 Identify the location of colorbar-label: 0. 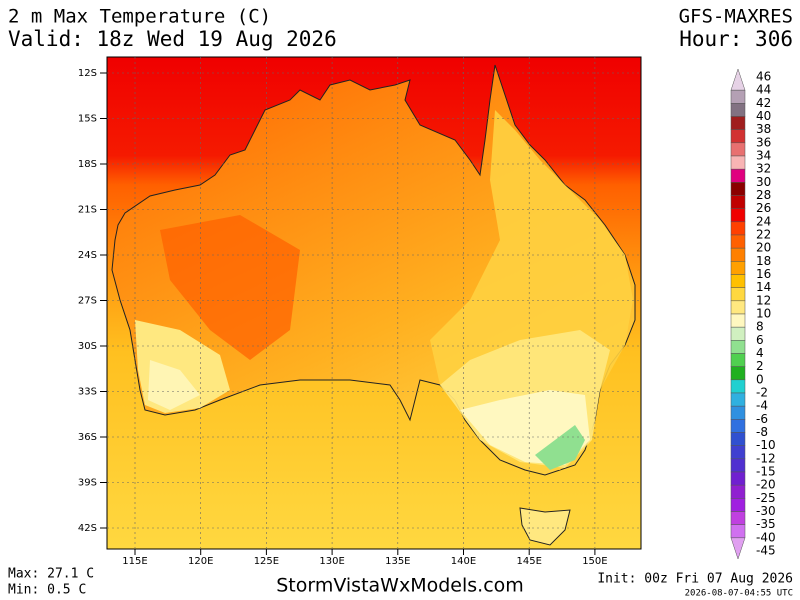
(760, 379).